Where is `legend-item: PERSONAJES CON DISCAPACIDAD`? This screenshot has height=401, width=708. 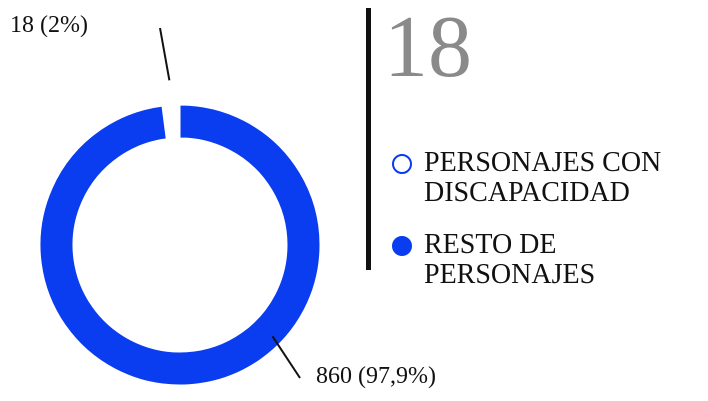 legend-item: PERSONAJES CON DISCAPACIDAD is located at coordinates (542, 178).